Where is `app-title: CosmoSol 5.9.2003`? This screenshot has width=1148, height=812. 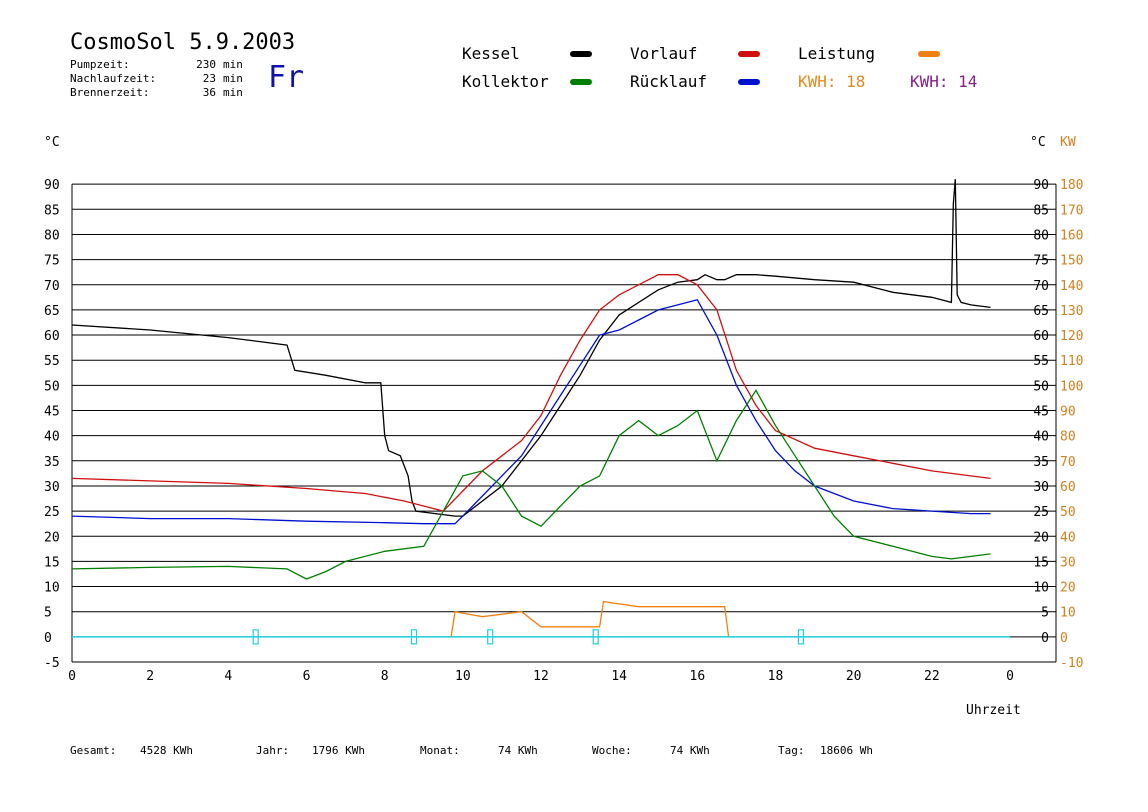 app-title: CosmoSol 5.9.2003 is located at coordinates (183, 42).